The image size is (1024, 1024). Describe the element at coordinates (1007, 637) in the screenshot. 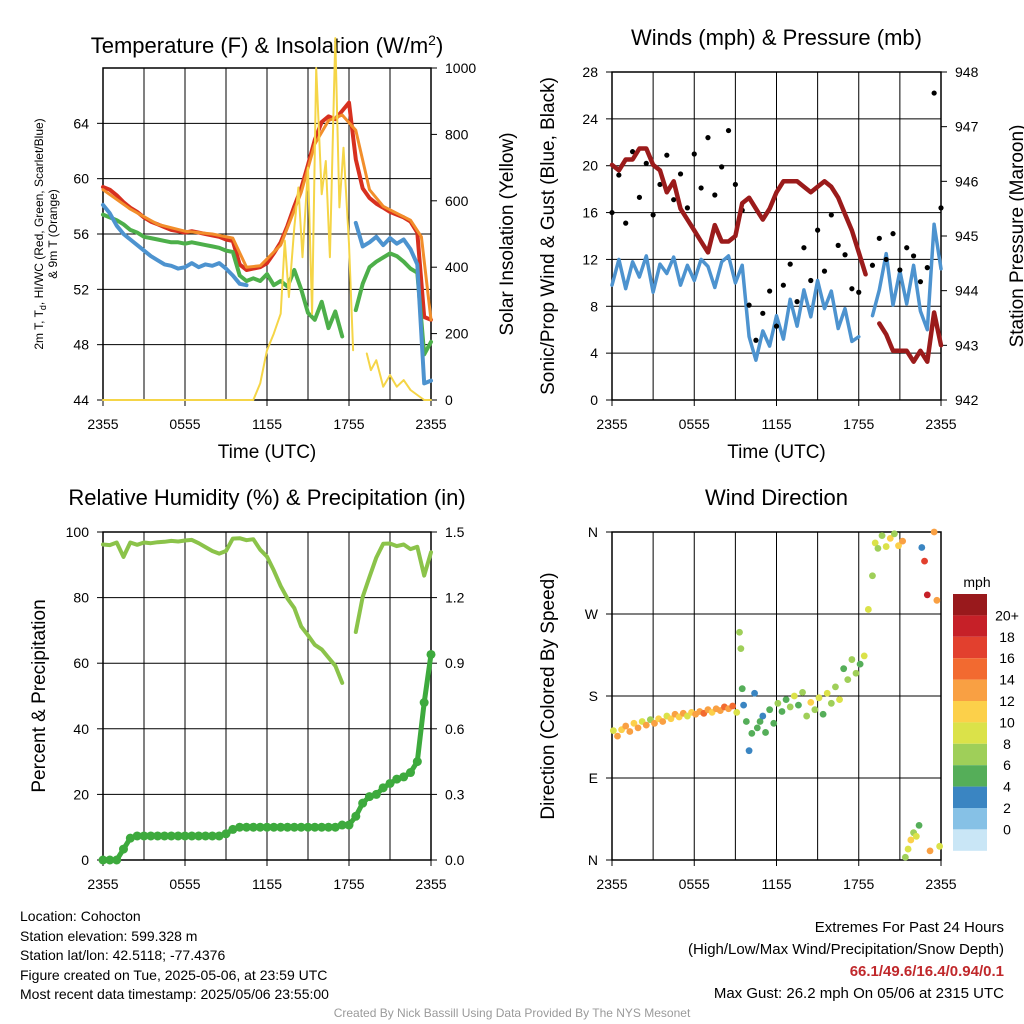

I see `legend-label: 18` at that location.